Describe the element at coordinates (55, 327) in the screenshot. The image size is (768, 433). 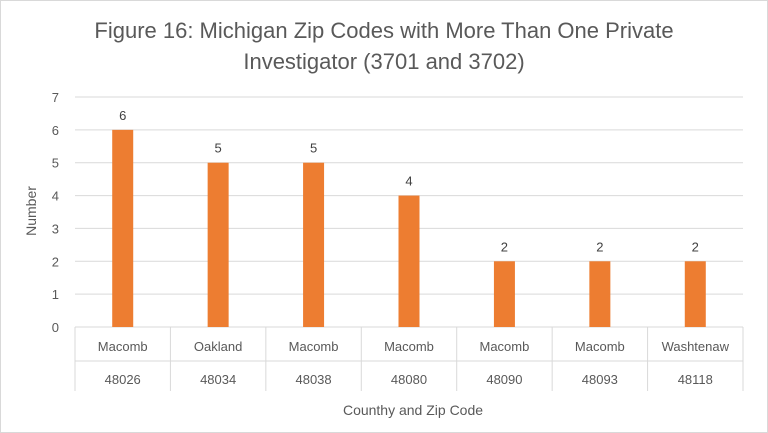
I see `y-tick-label: 0` at that location.